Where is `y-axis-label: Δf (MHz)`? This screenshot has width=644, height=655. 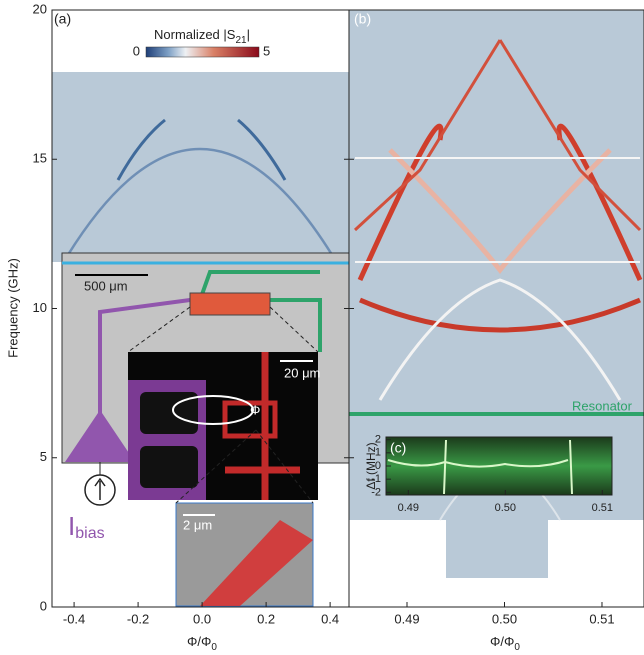 y-axis-label: Δf (MHz) is located at coordinates (371, 465).